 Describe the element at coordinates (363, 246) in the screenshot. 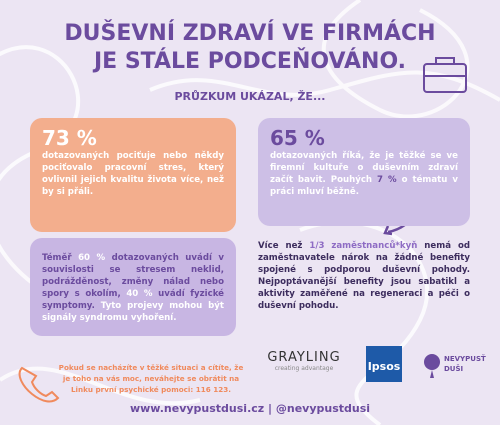

I see `text: 1/3 zaměstnanců*kyň` at that location.